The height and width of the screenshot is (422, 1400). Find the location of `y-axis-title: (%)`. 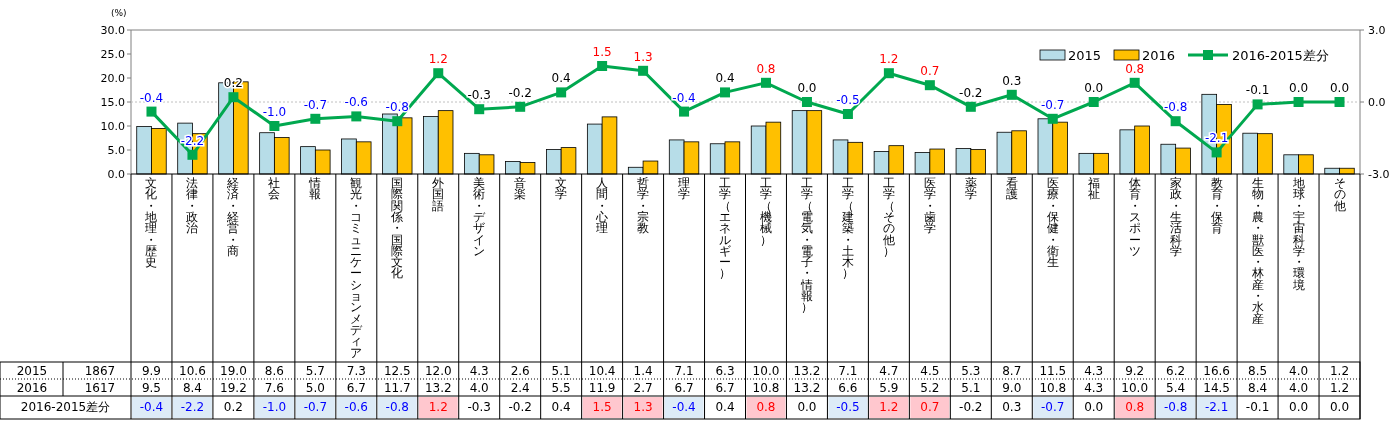

y-axis-title: (%) is located at coordinates (119, 13).